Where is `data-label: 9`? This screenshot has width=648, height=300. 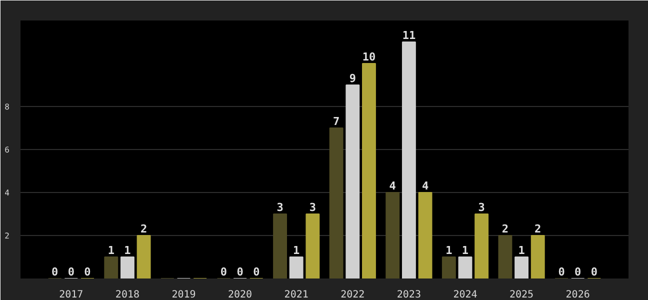
data-label: 9 is located at coordinates (352, 78).